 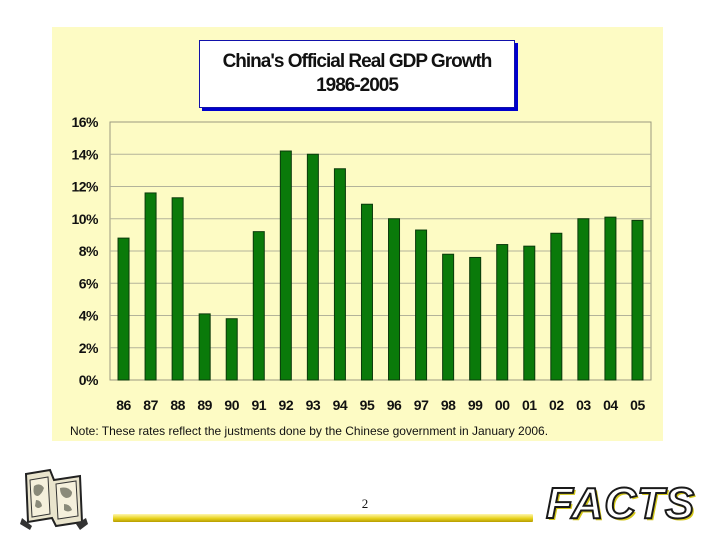 I want to click on footer-divider-bar, so click(x=323, y=518).